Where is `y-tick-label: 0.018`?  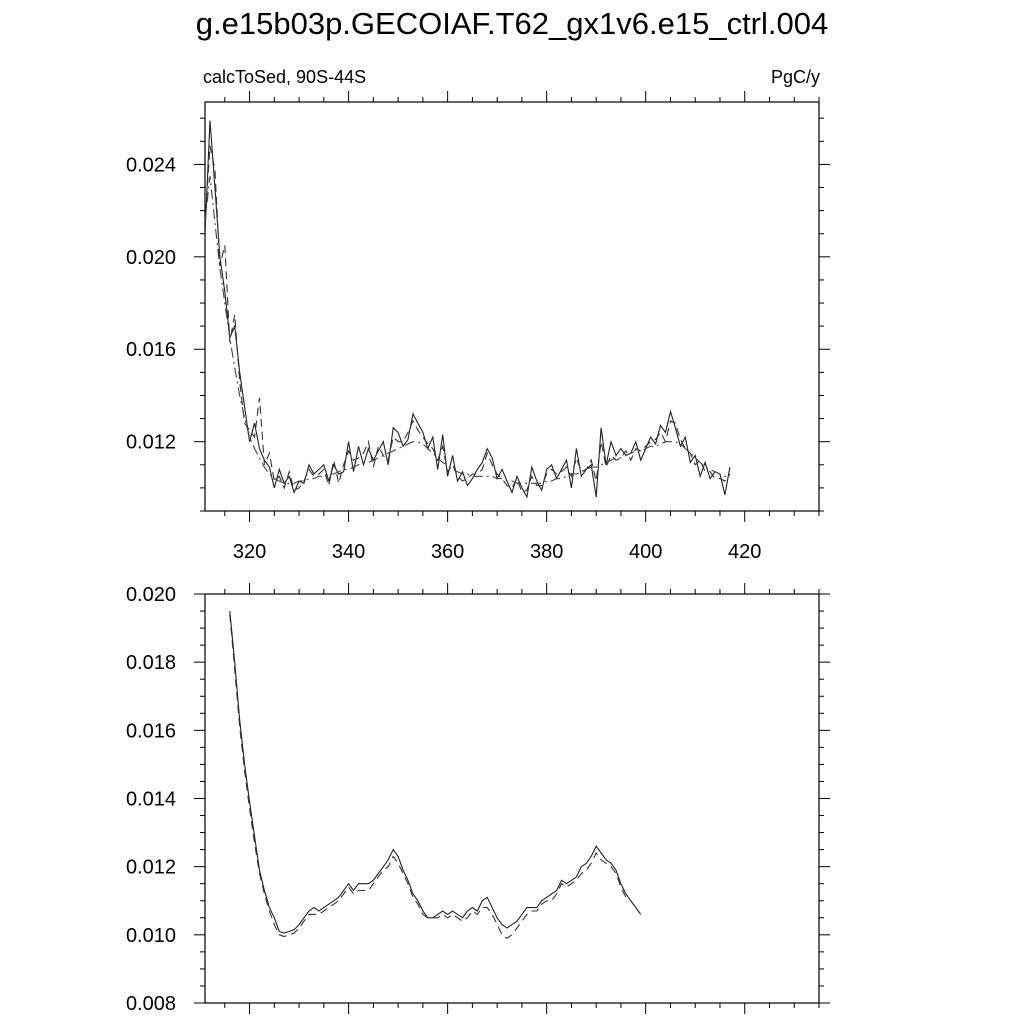
y-tick-label: 0.018 is located at coordinates (151, 663).